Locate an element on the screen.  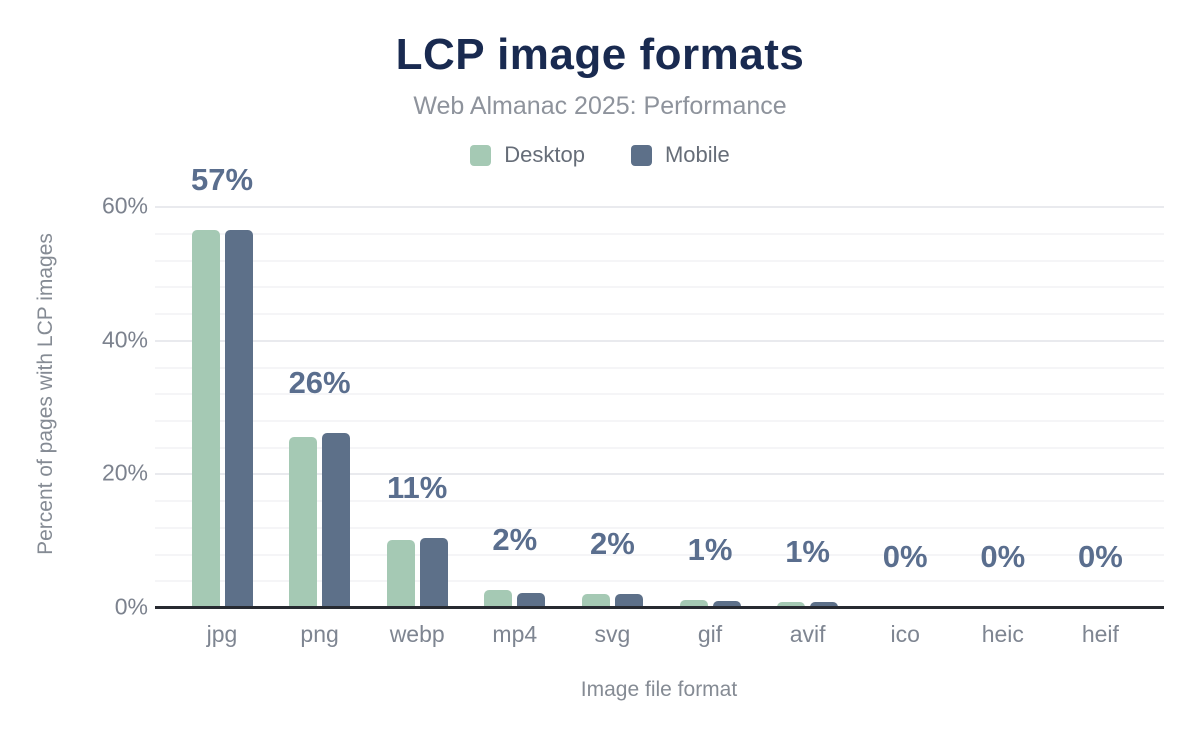
bar-mobile-svg is located at coordinates (628, 600).